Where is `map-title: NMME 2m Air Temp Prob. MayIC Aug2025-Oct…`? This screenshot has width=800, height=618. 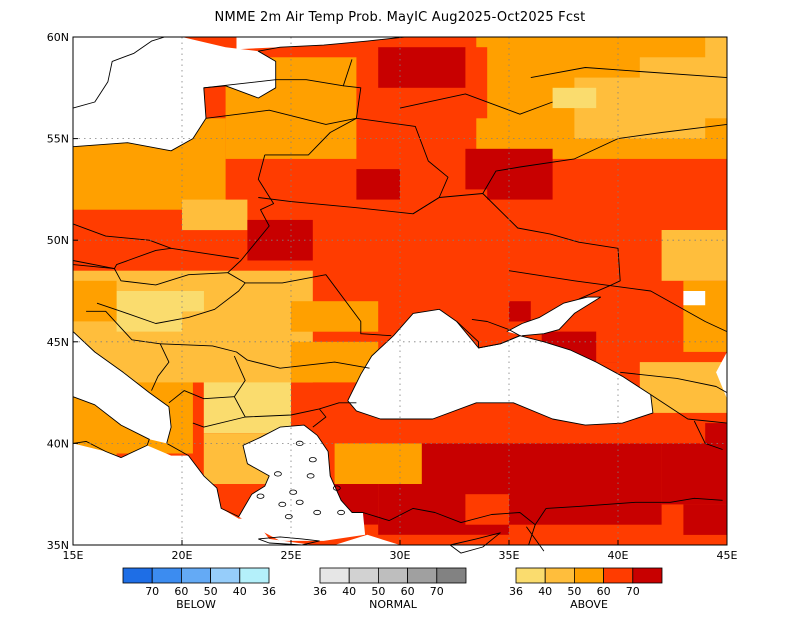
map-title: NMME 2m Air Temp Prob. MayIC Aug2025-Oct… is located at coordinates (400, 17).